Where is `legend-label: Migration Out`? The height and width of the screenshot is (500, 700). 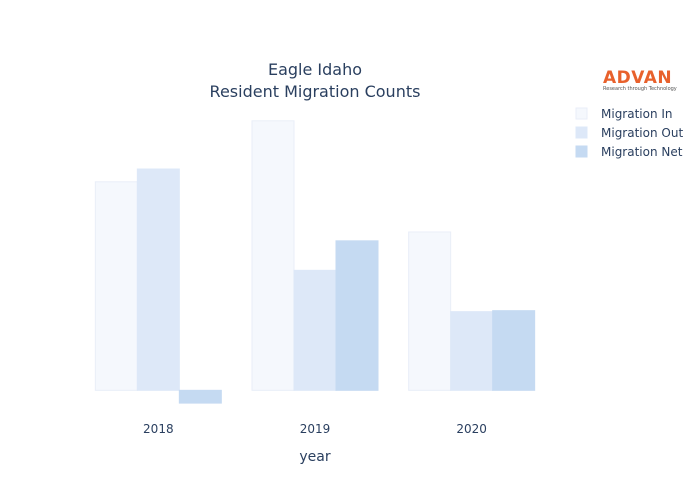 legend-label: Migration Out is located at coordinates (642, 133).